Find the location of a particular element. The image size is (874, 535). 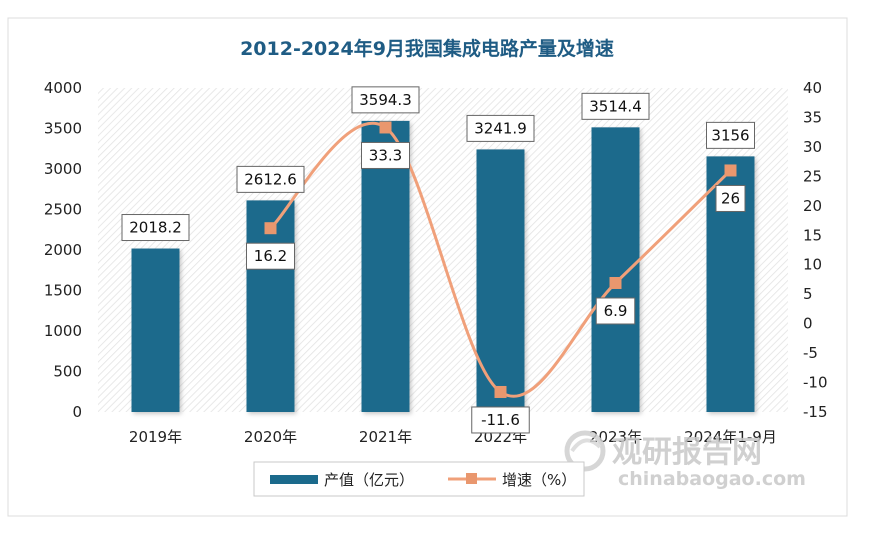

growth-value-label: 16.2 is located at coordinates (270, 256).